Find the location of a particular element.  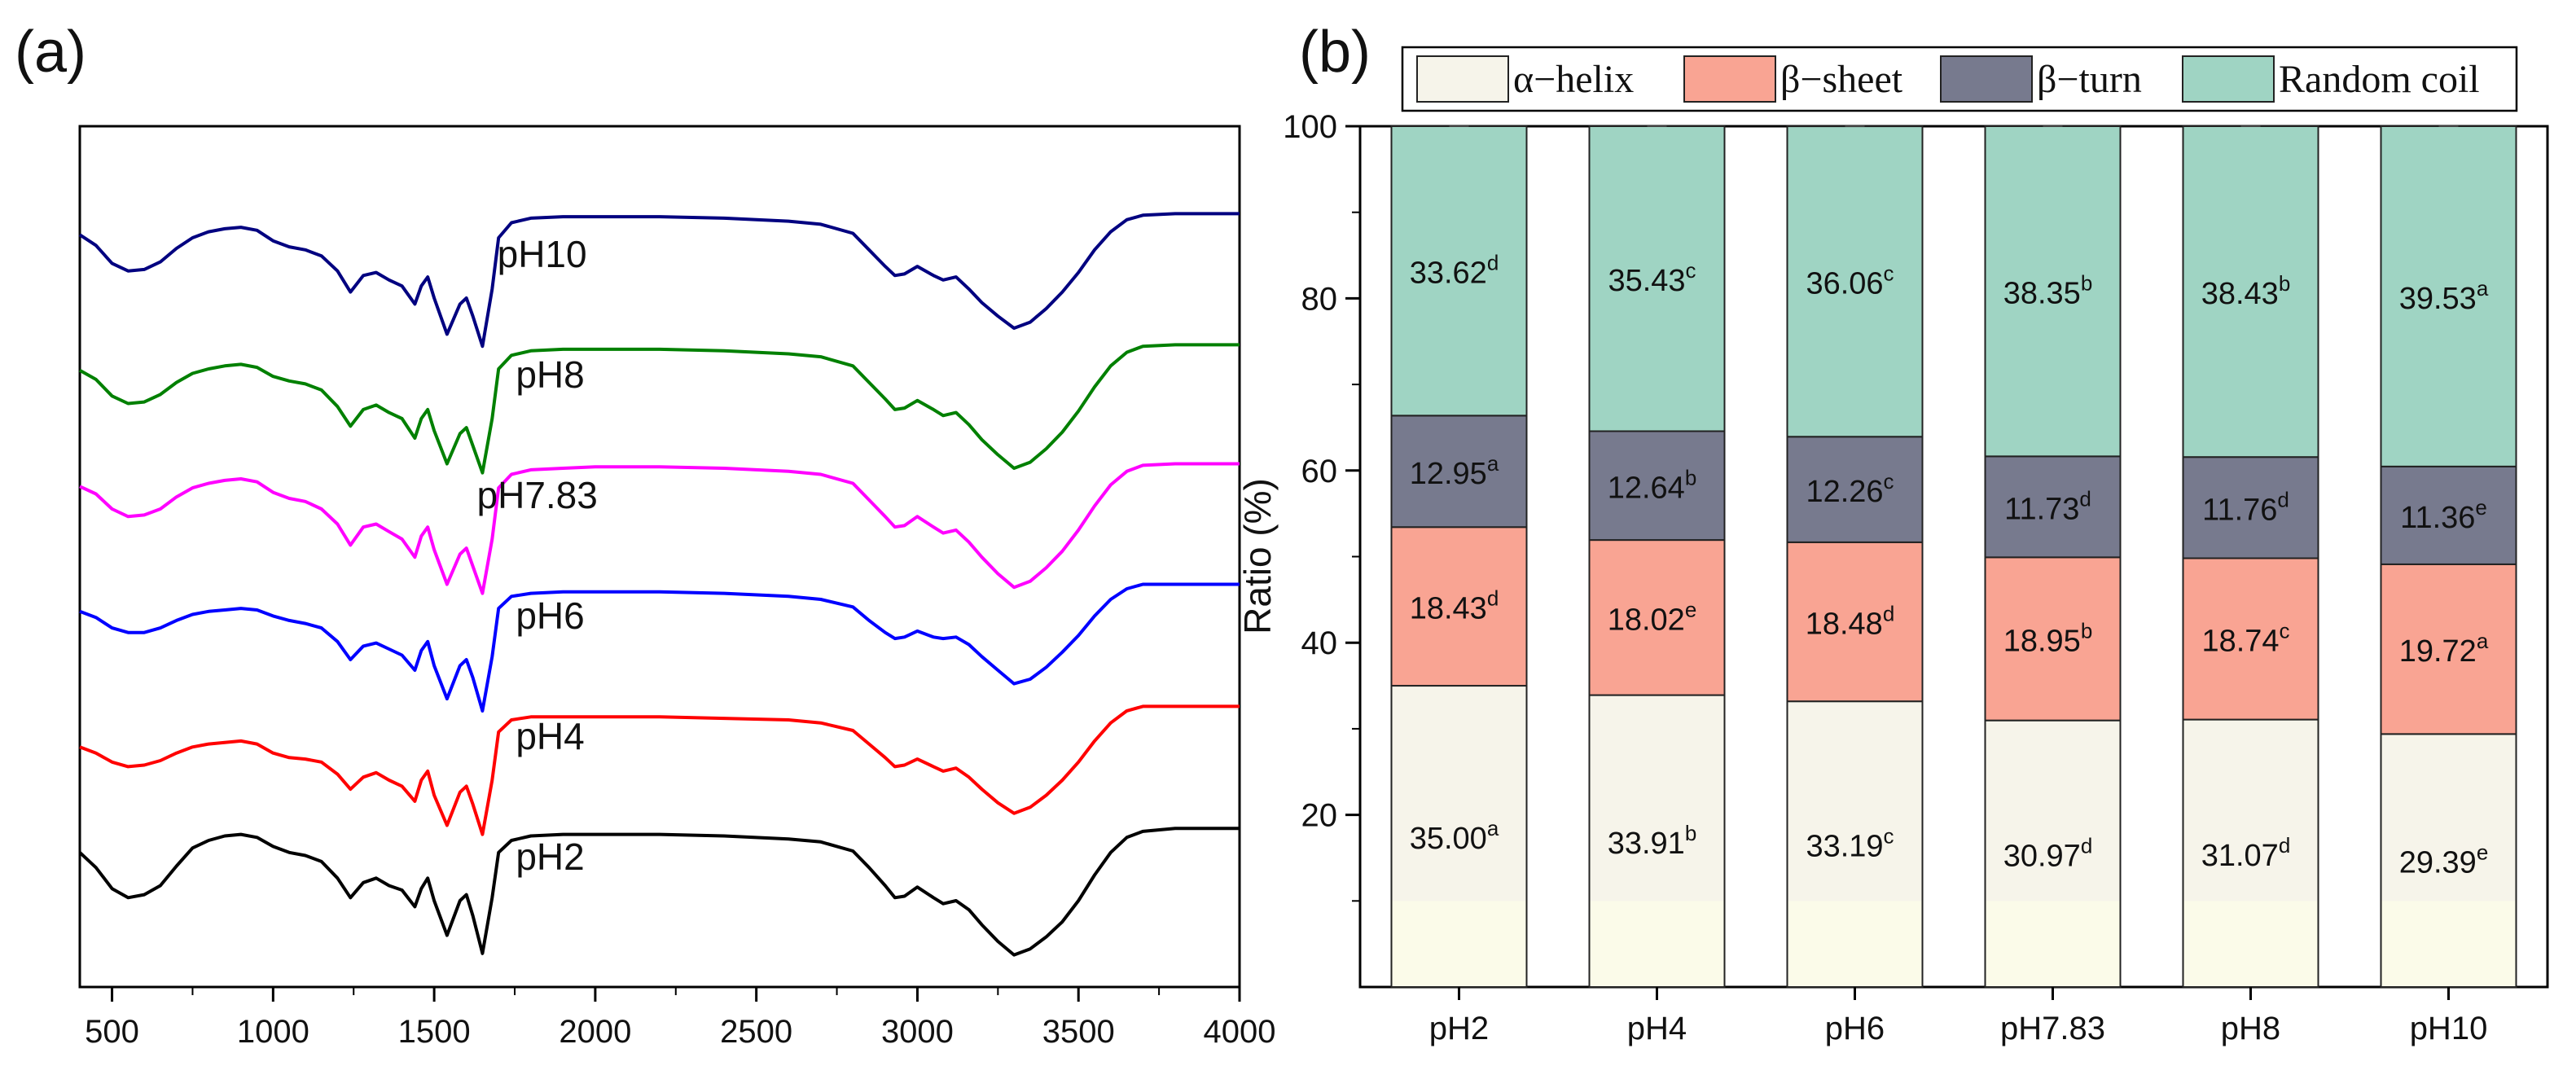

x-tick-label-a: 1000 is located at coordinates (273, 1032).